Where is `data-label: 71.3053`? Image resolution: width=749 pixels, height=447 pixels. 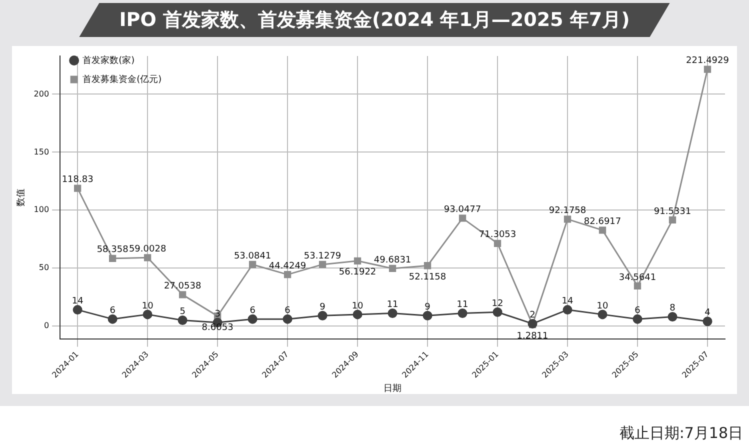
data-label: 71.3053 is located at coordinates (497, 235).